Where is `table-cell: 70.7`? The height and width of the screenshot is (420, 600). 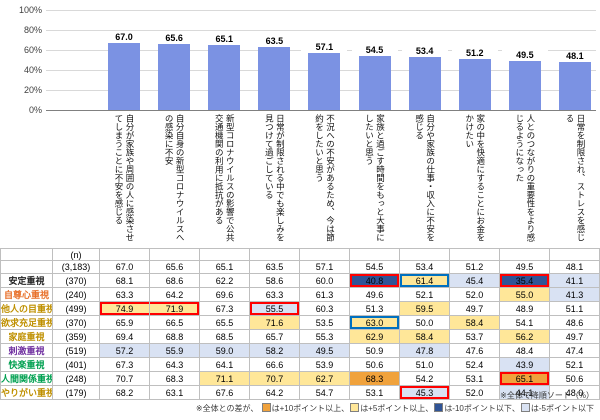 table-cell: 70.7 is located at coordinates (274, 378).